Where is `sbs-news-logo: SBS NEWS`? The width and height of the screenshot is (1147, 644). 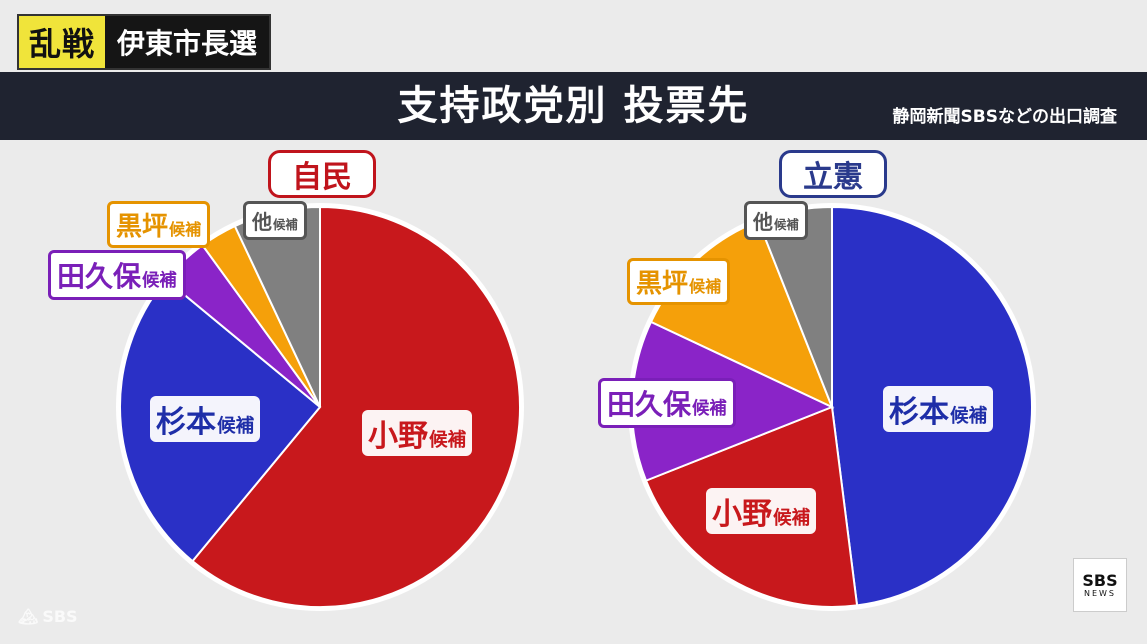 sbs-news-logo: SBS NEWS is located at coordinates (1100, 585).